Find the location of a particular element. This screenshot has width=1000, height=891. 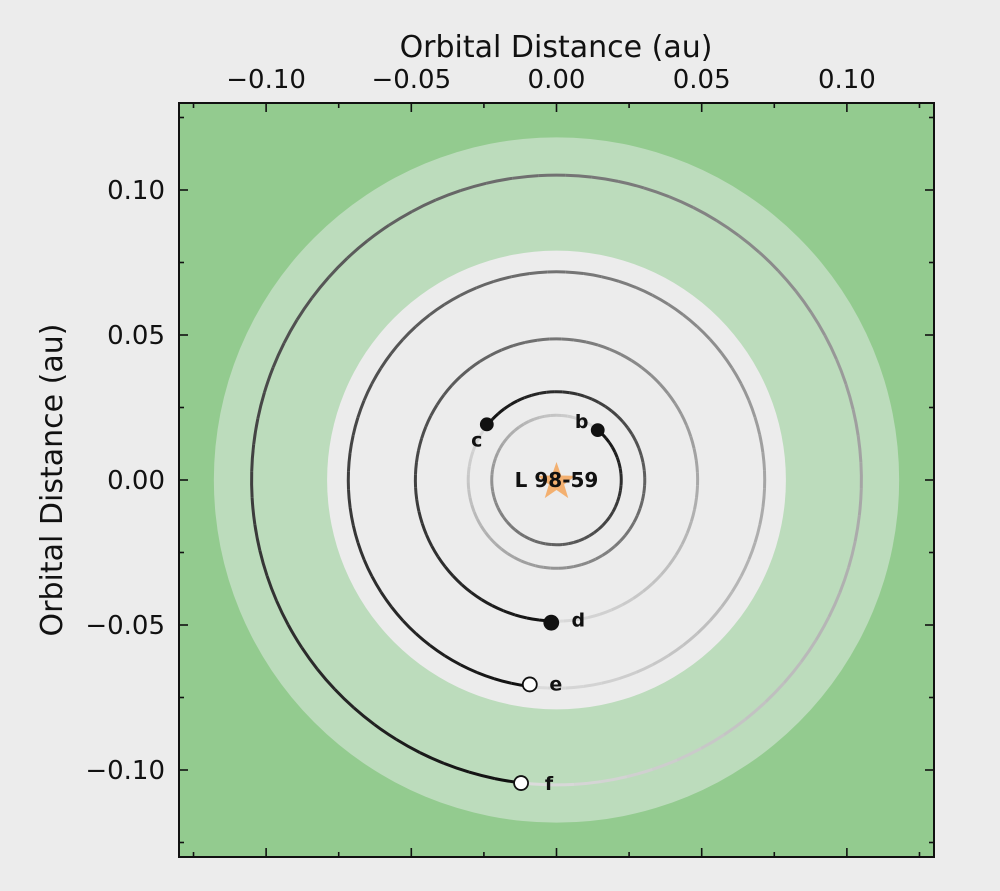

planet-d is located at coordinates (551, 622).